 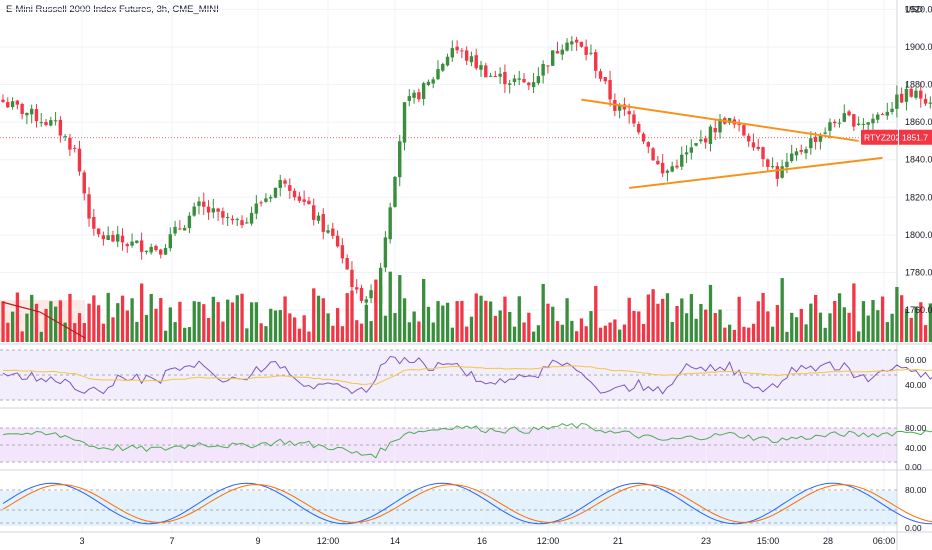 I want to click on triangle-trendlines, so click(x=732, y=143).